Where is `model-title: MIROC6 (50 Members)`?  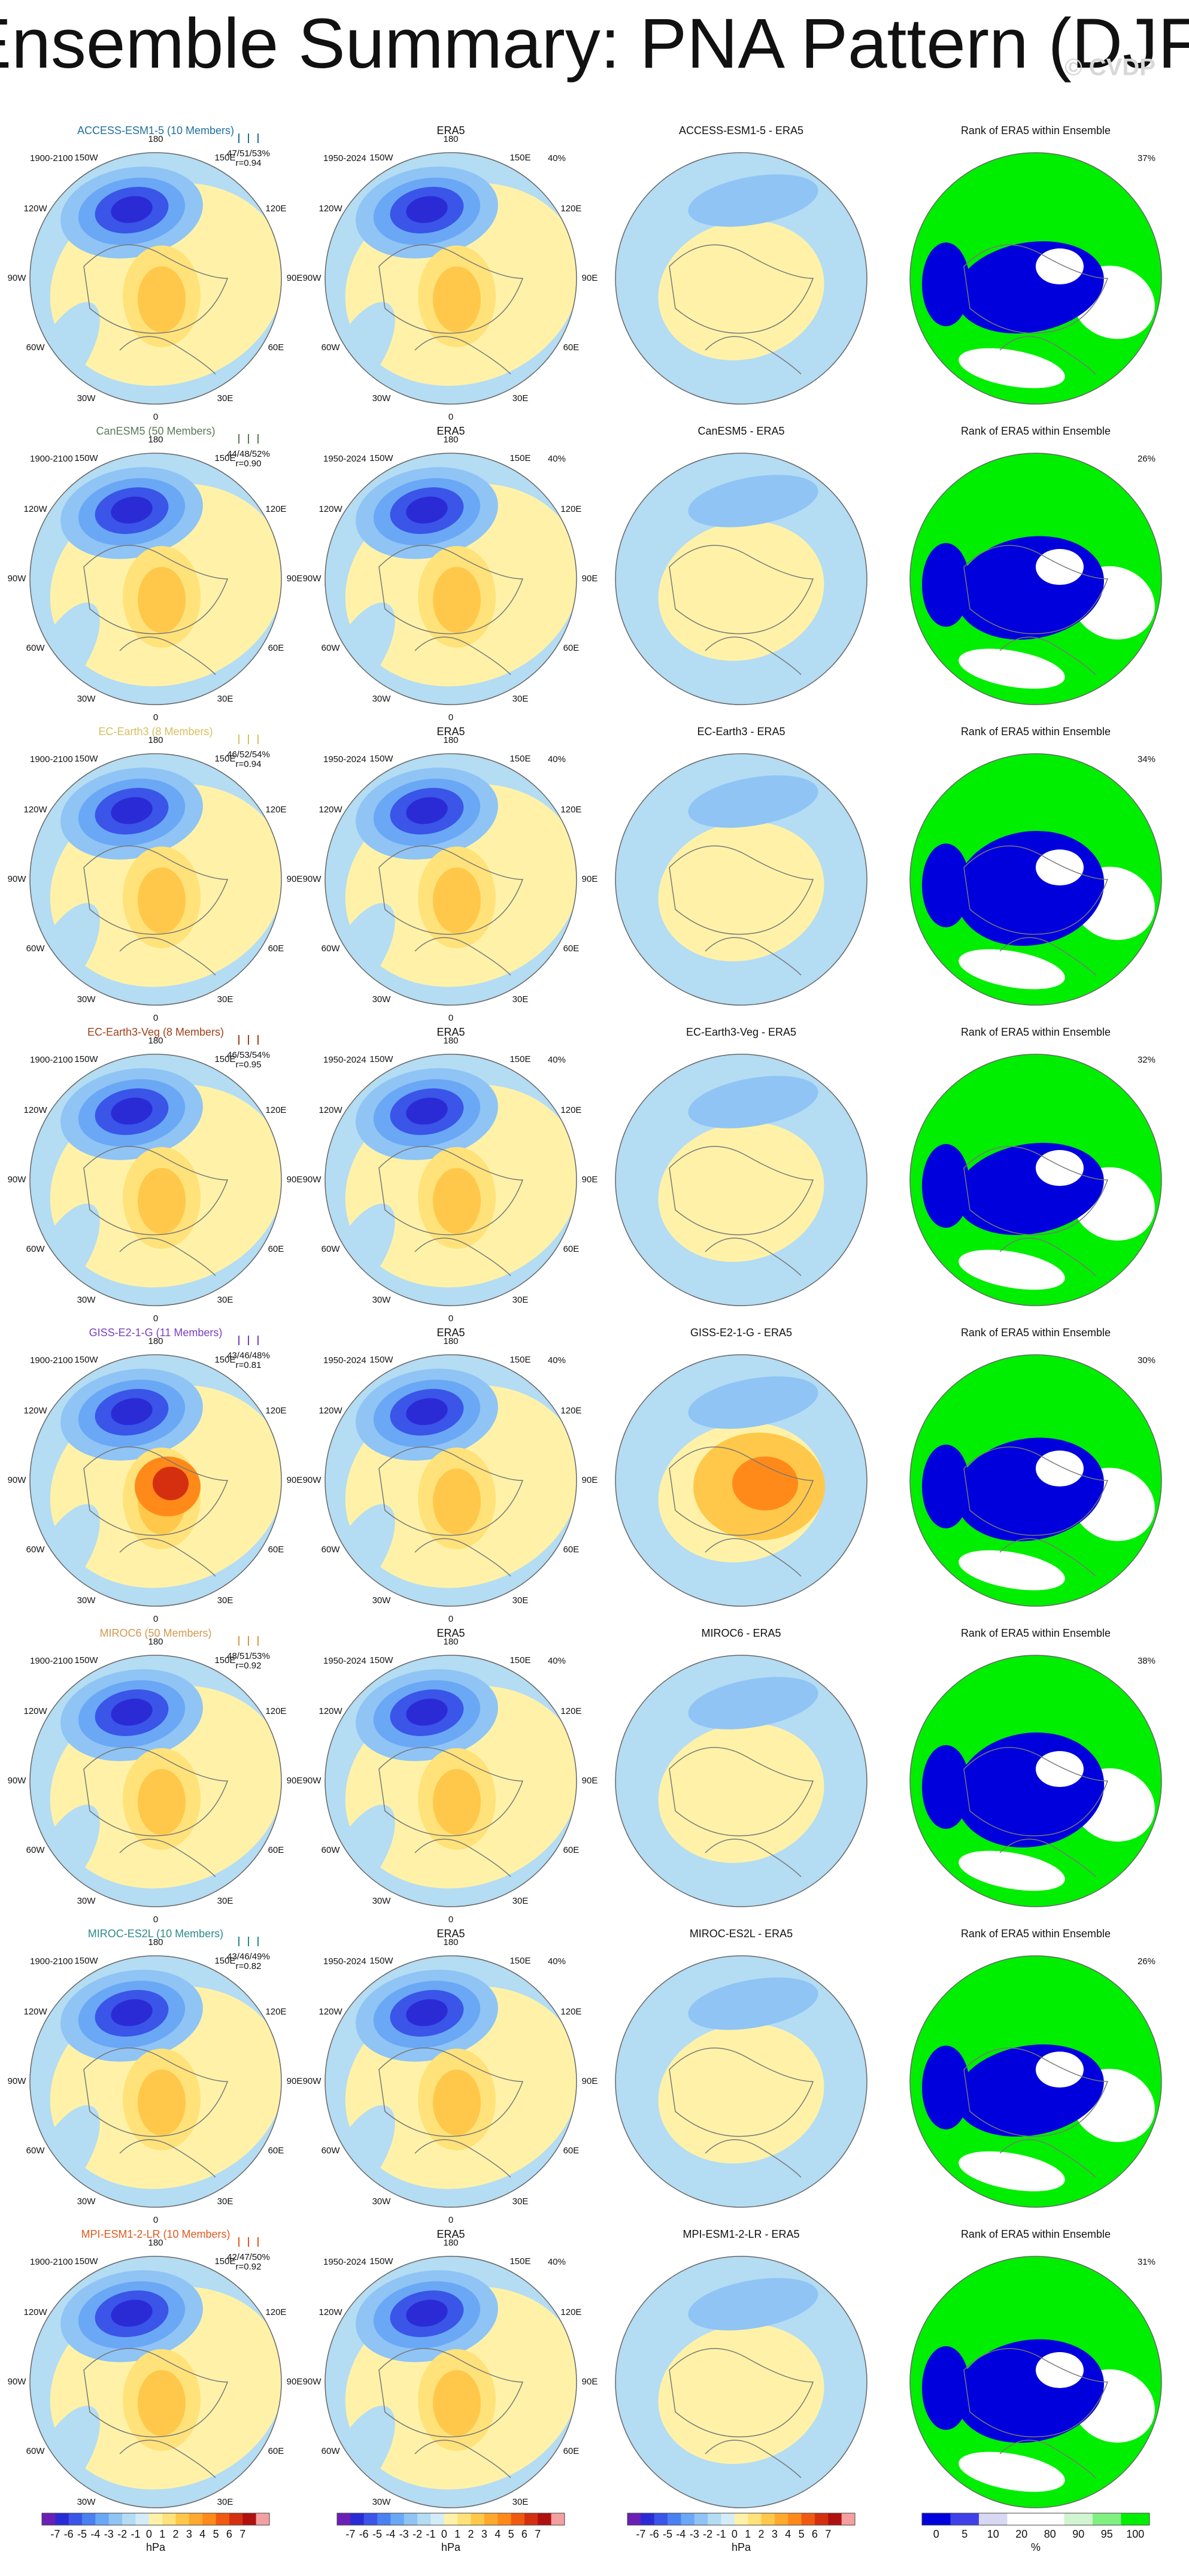 model-title: MIROC6 (50 Members) is located at coordinates (155, 1633).